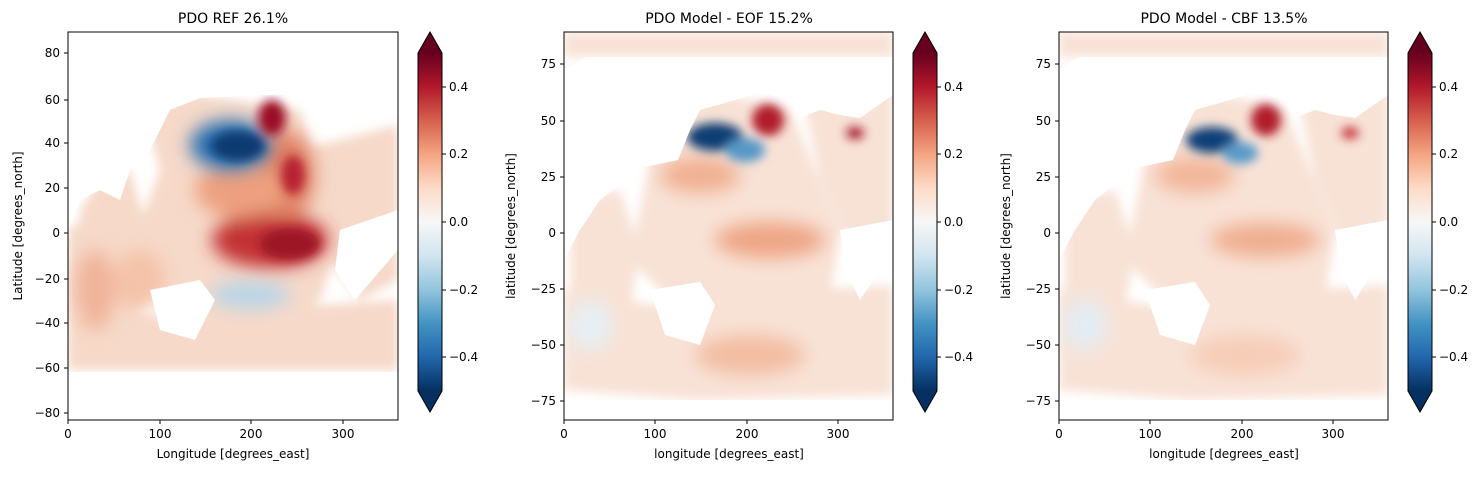 This screenshot has height=490, width=1480. I want to click on panel-3-xtick: 300, so click(1333, 434).